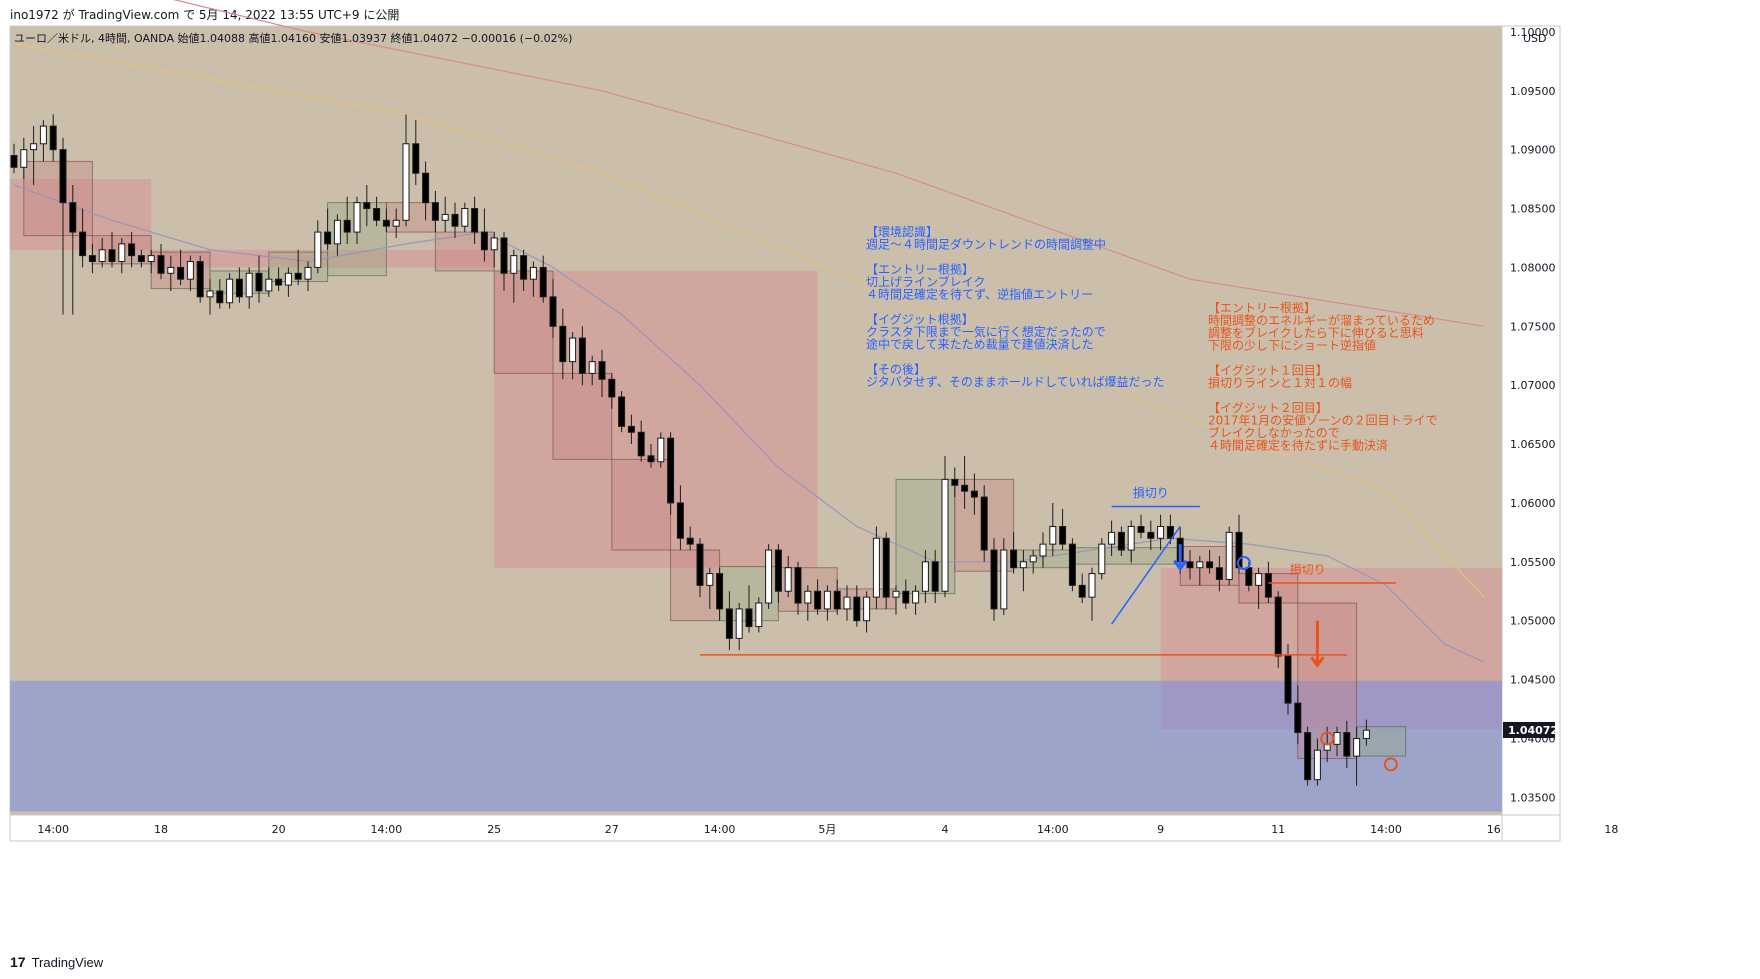 This screenshot has width=1760, height=979. I want to click on price-tick-label: 1.04500, so click(1533, 680).